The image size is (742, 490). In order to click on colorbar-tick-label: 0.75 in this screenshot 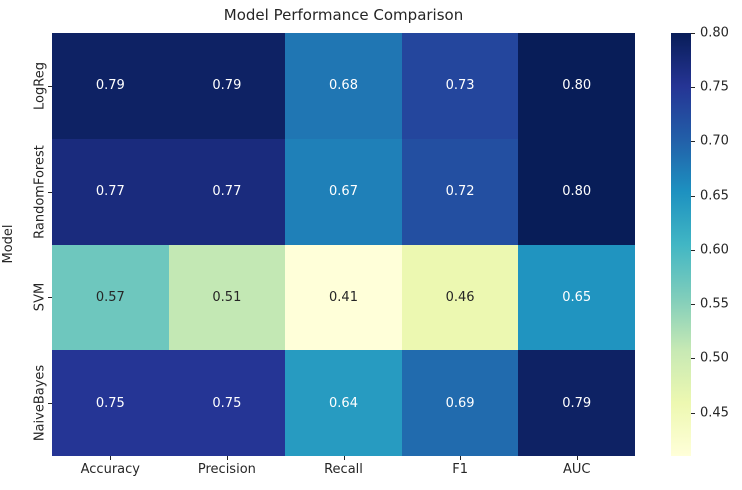, I will do `click(714, 87)`.